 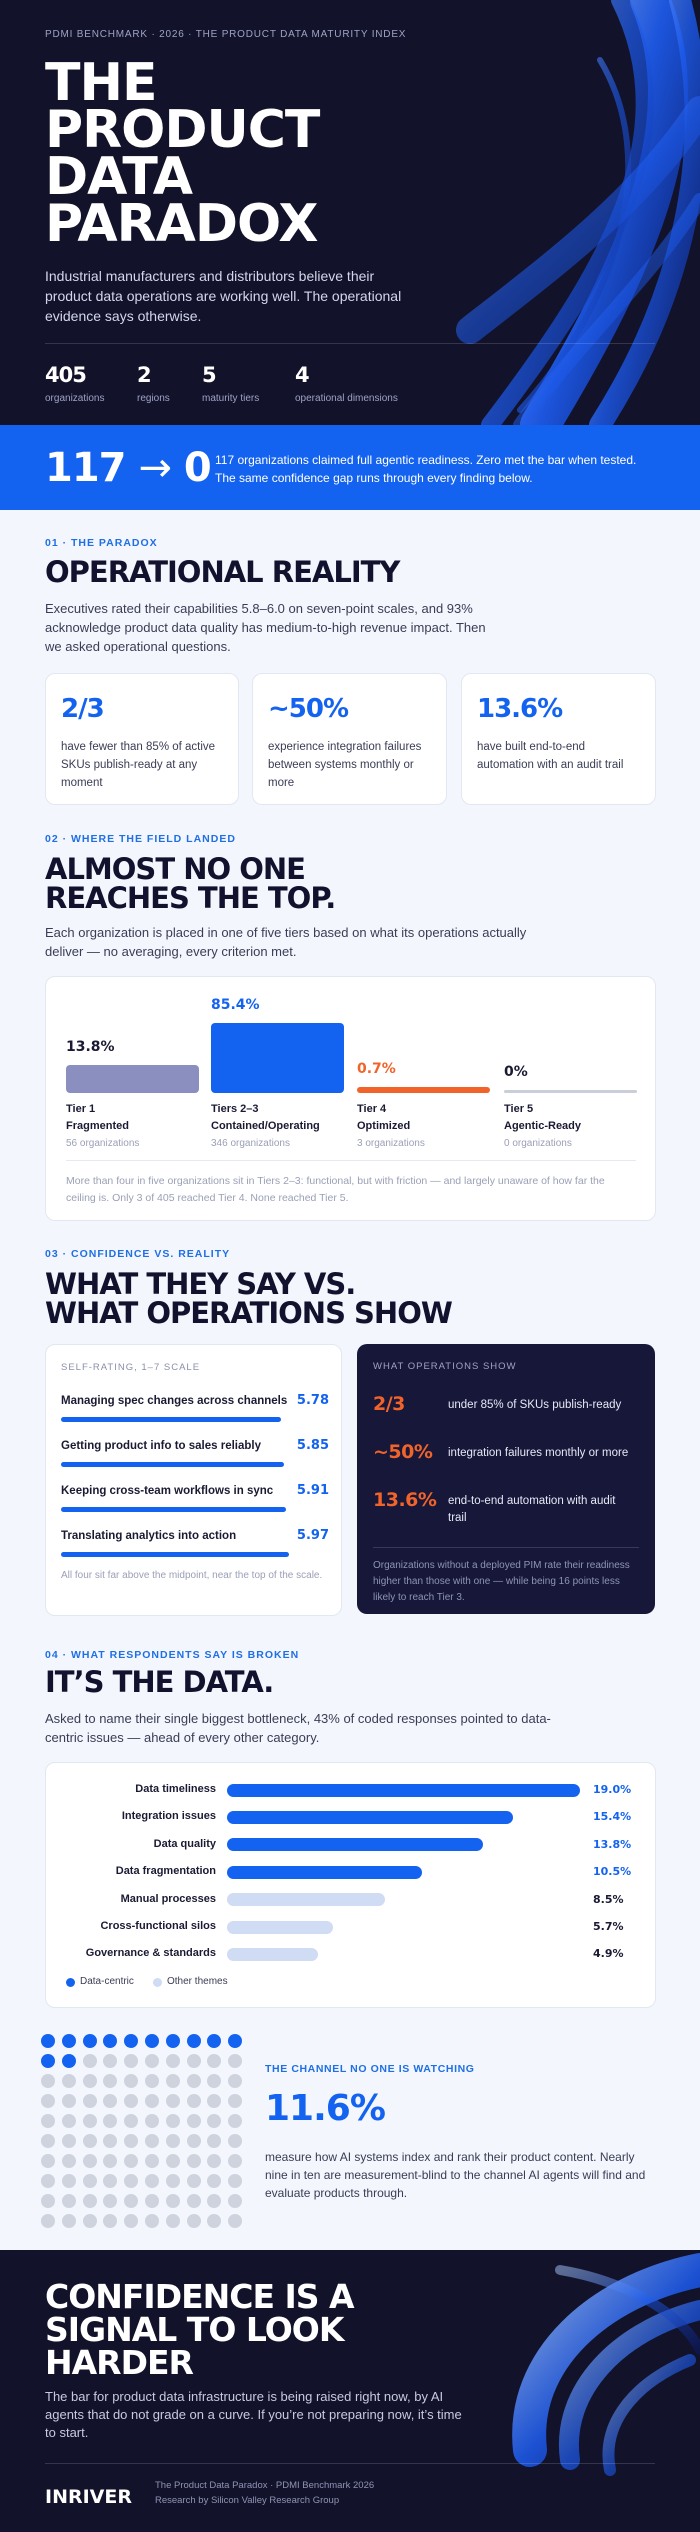 What do you see at coordinates (370, 2069) in the screenshot?
I see `channel-label: THE CHANNEL NO ONE IS WATCHING` at bounding box center [370, 2069].